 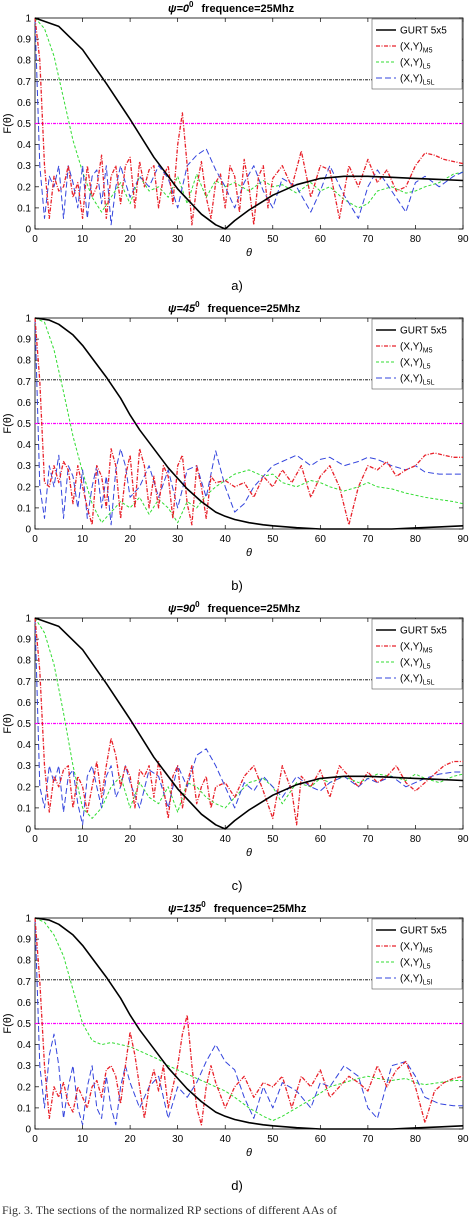 What do you see at coordinates (237, 285) in the screenshot?
I see `panel-label: a)` at bounding box center [237, 285].